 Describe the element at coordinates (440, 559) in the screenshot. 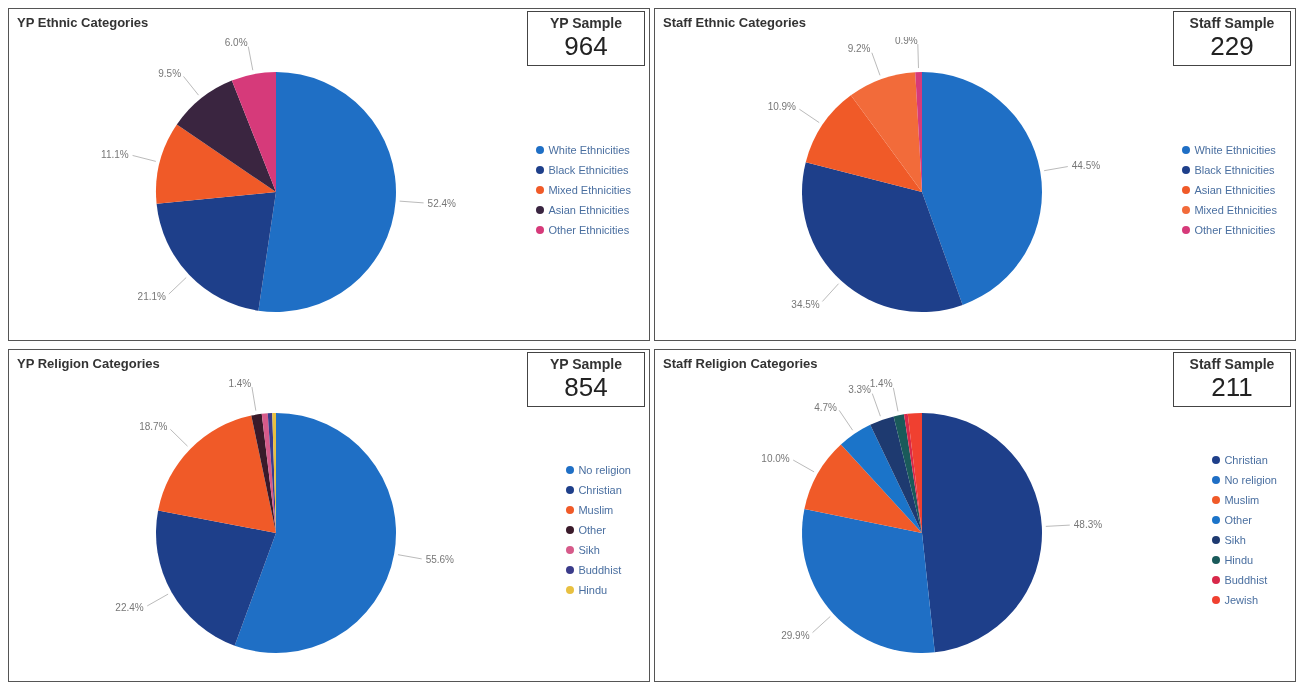

I see `data-label: 55.6%` at that location.